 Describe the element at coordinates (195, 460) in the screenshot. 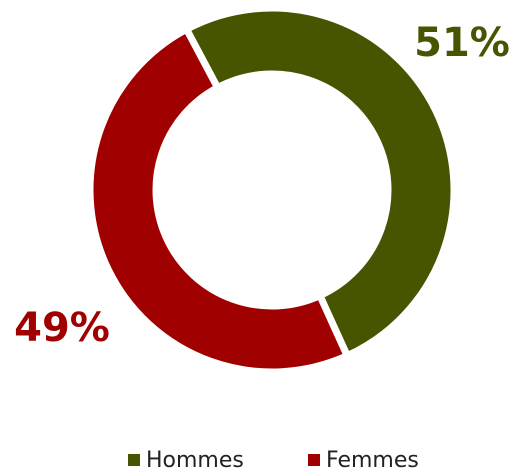

I see `legend-label: Hommes` at that location.